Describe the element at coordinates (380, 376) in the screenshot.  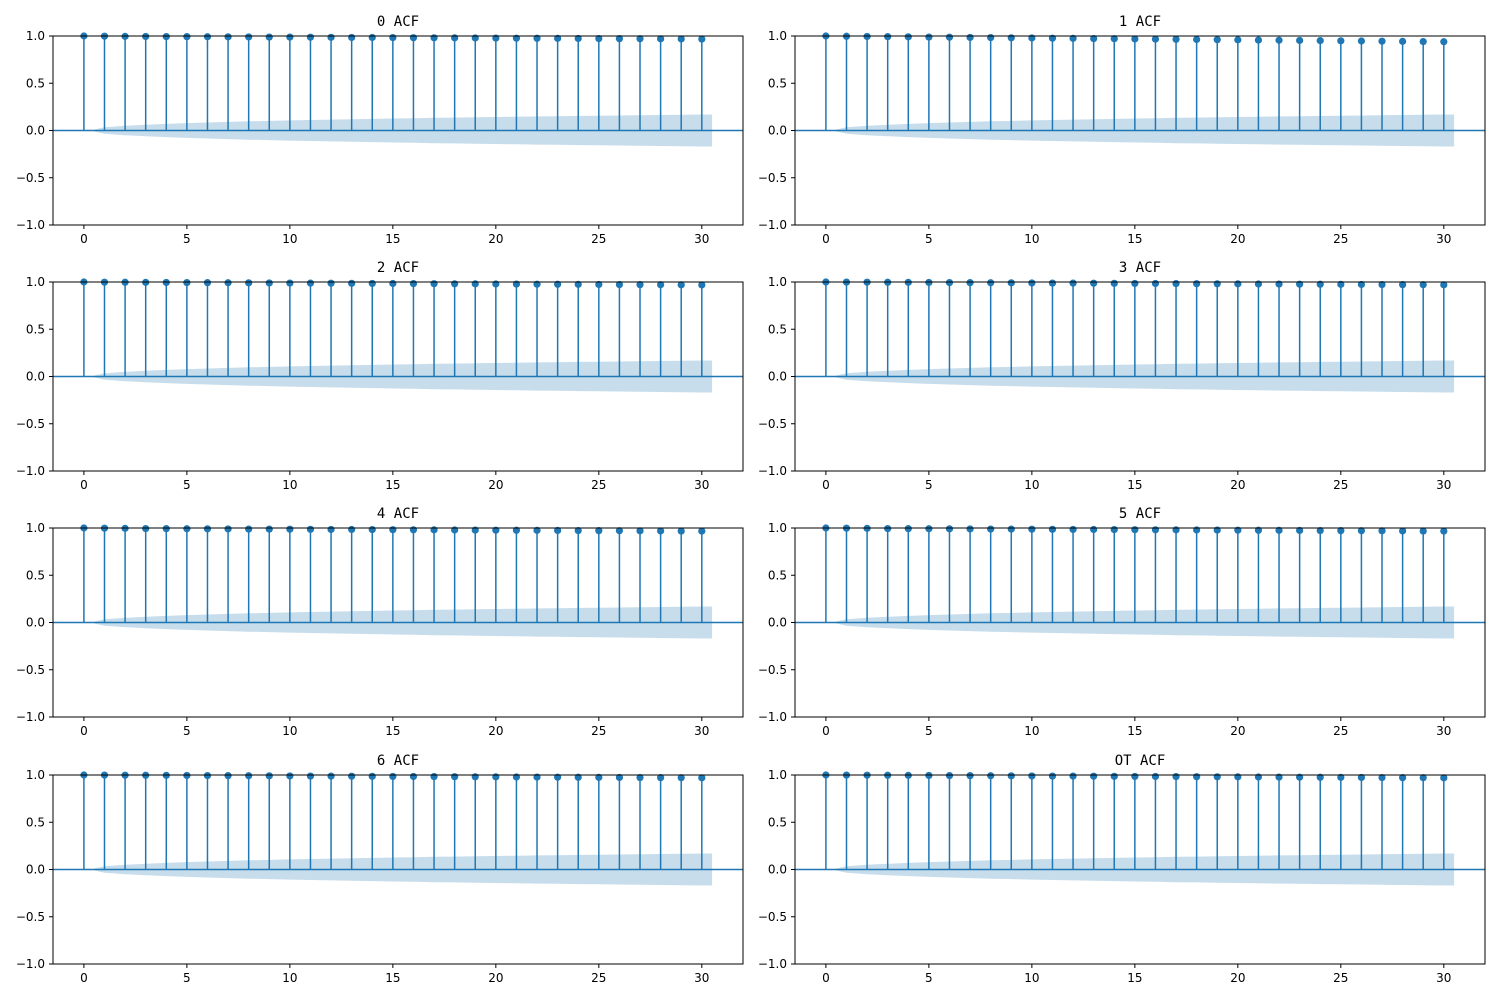
I see `acf-subplot: 0 5 10 15 20 25 30 −1.0 −0.5 0.0 0.5 1.0 2 ACF` at that location.